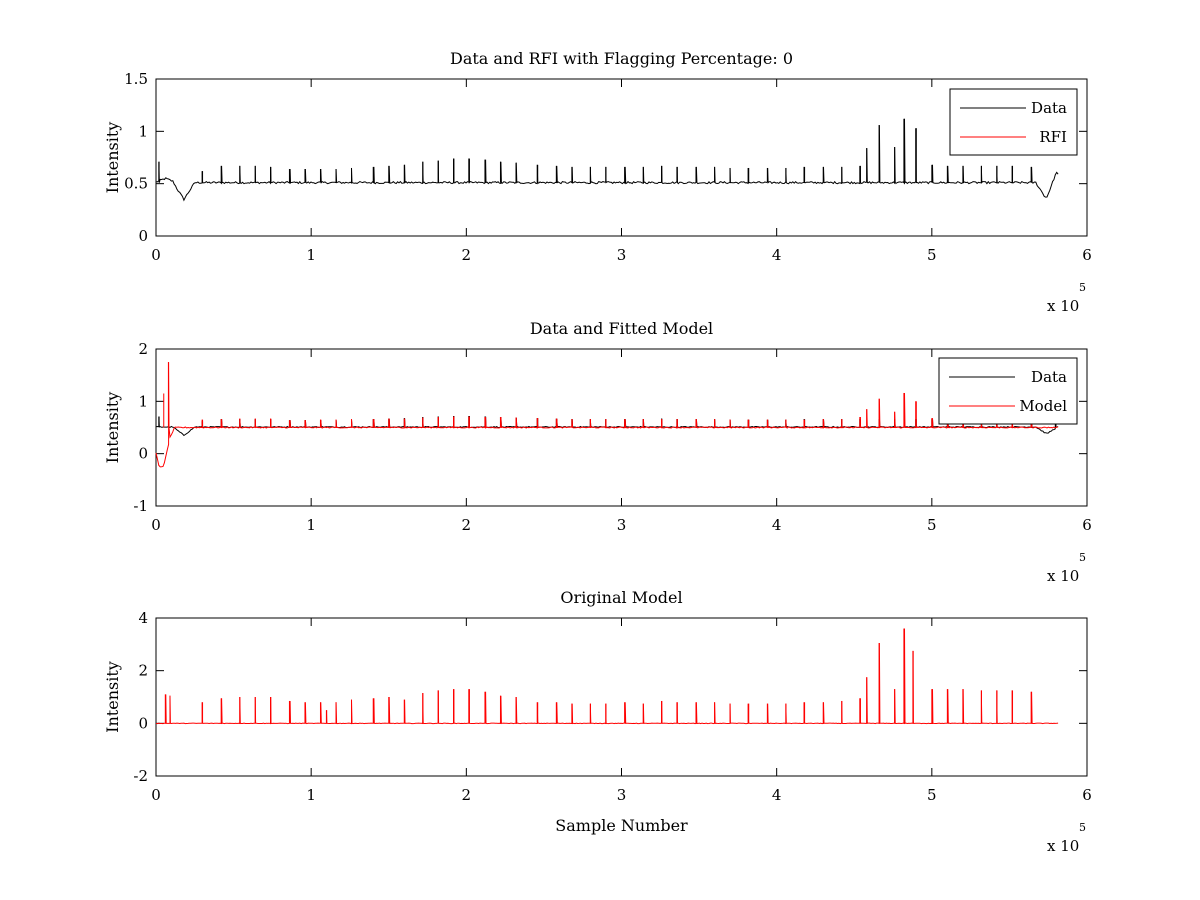 The height and width of the screenshot is (900, 1200). What do you see at coordinates (136, 79) in the screenshot?
I see `y-tick-label: 1.5` at bounding box center [136, 79].